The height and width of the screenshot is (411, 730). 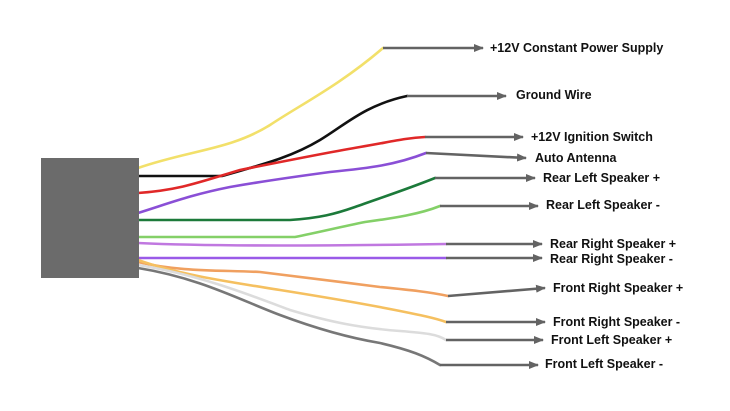 I want to click on label-ground: Ground Wire, so click(x=554, y=95).